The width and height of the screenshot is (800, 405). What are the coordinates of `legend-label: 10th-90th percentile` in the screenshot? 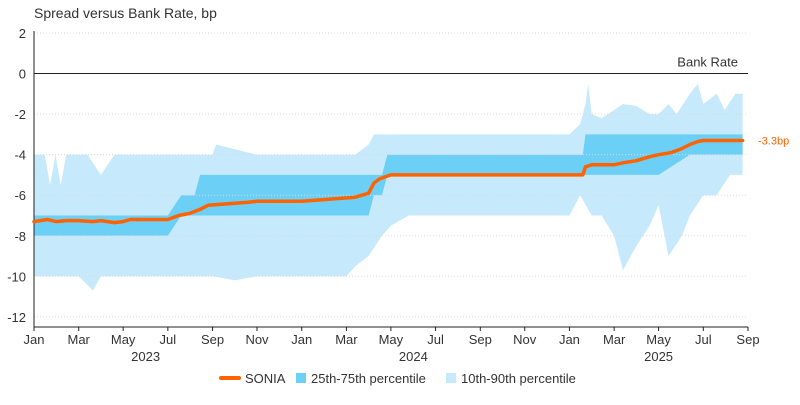 It's located at (518, 378).